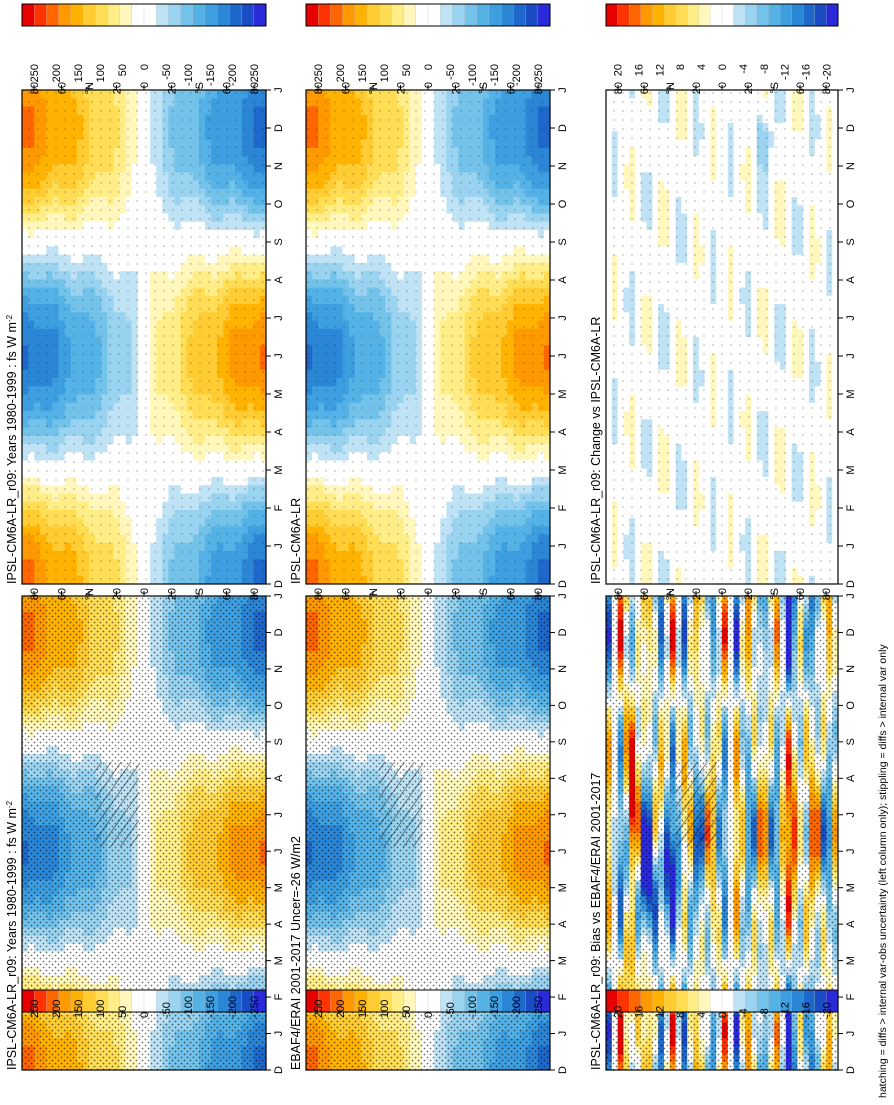 The image size is (894, 1105). Describe the element at coordinates (117, 804) in the screenshot. I see `hatching-overlay` at that location.